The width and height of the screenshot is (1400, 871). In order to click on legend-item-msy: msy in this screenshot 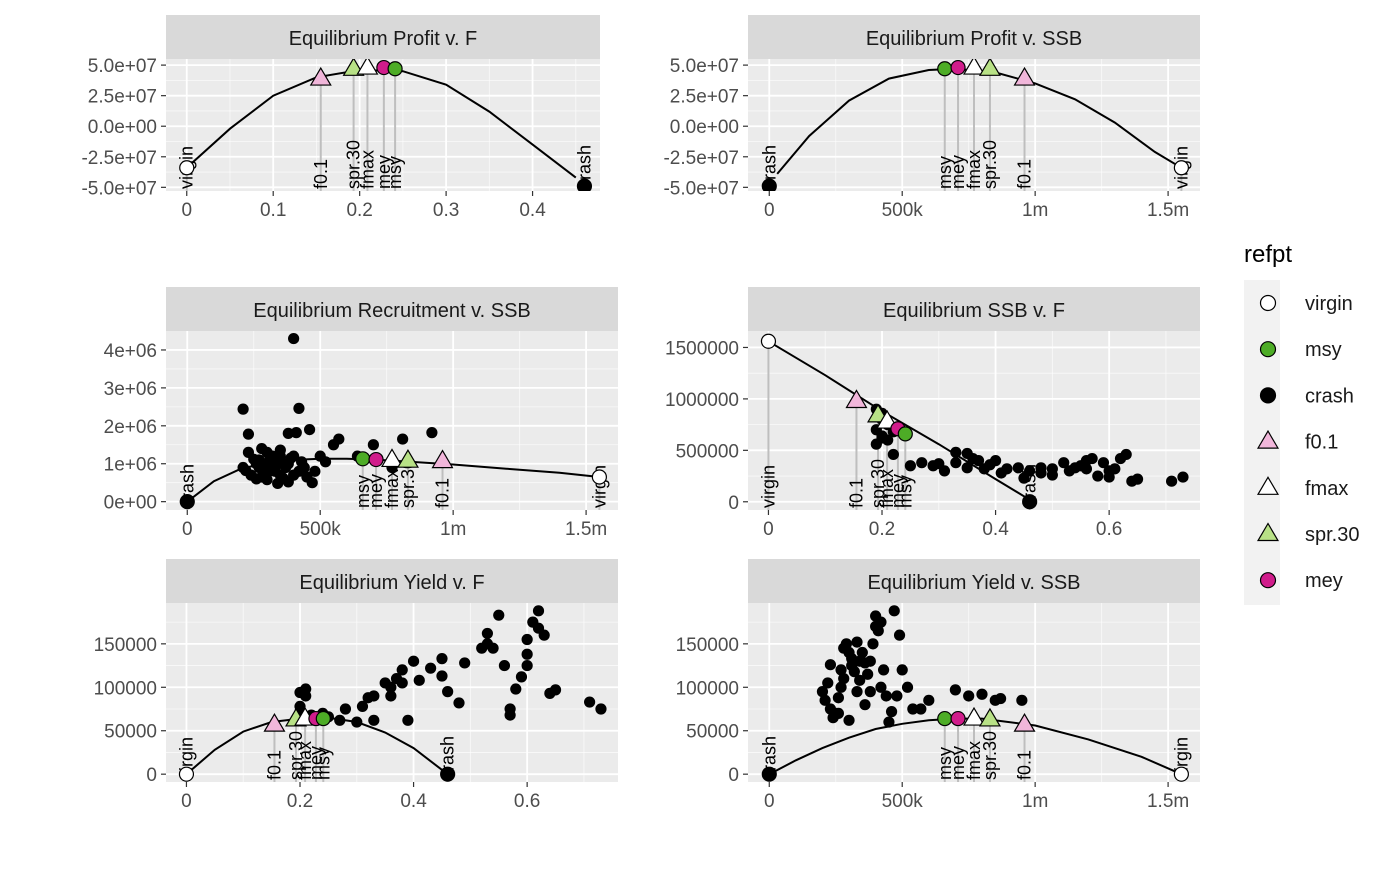, I will do `click(1300, 350)`.